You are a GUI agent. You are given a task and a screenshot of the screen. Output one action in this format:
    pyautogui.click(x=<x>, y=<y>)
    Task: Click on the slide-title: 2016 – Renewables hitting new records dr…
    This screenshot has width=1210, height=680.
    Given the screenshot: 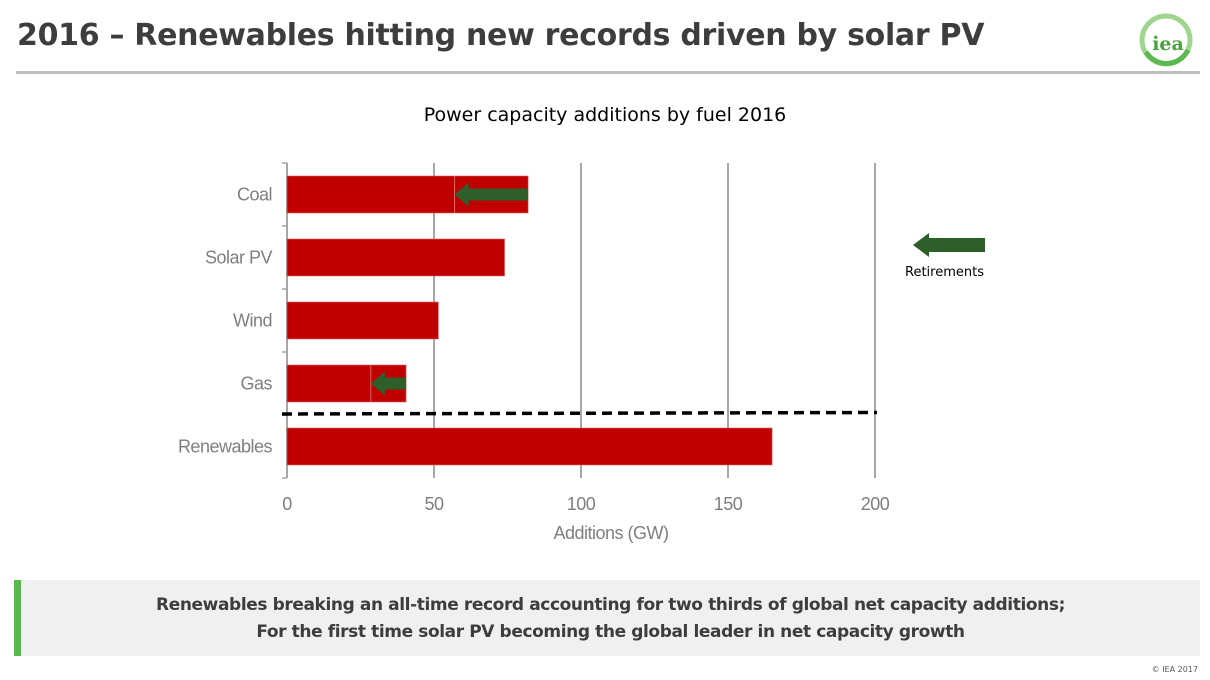 What is the action you would take?
    pyautogui.click(x=501, y=35)
    